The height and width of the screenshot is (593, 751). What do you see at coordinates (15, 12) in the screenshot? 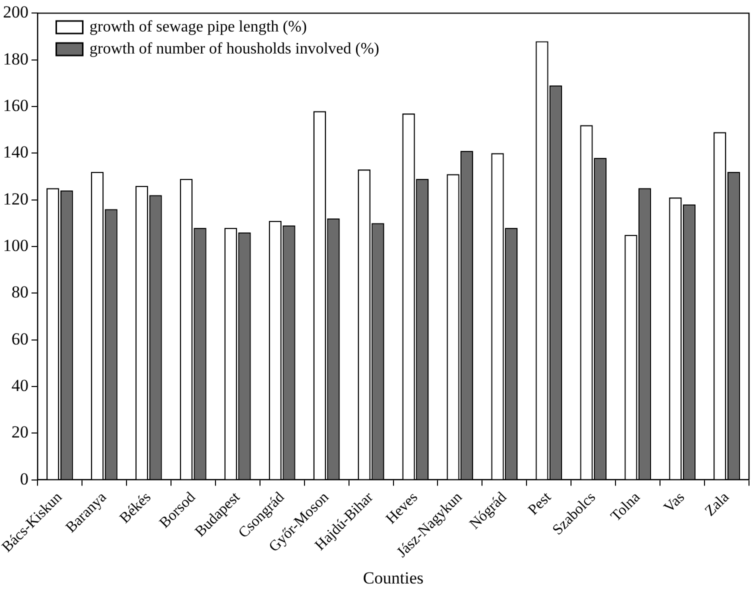
I see `y-tick-label: 200` at bounding box center [15, 12].